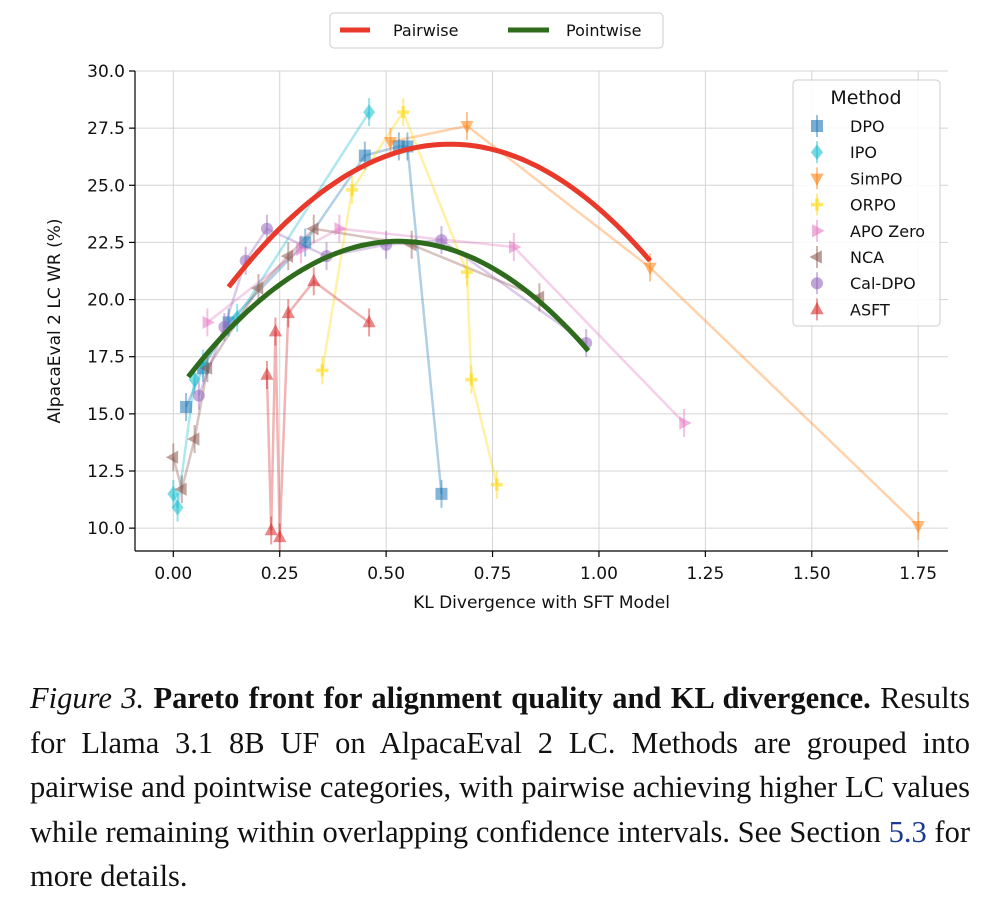 This screenshot has height=914, width=984. Describe the element at coordinates (425, 30) in the screenshot. I see `legend-label-pairwise: Pairwise` at that location.